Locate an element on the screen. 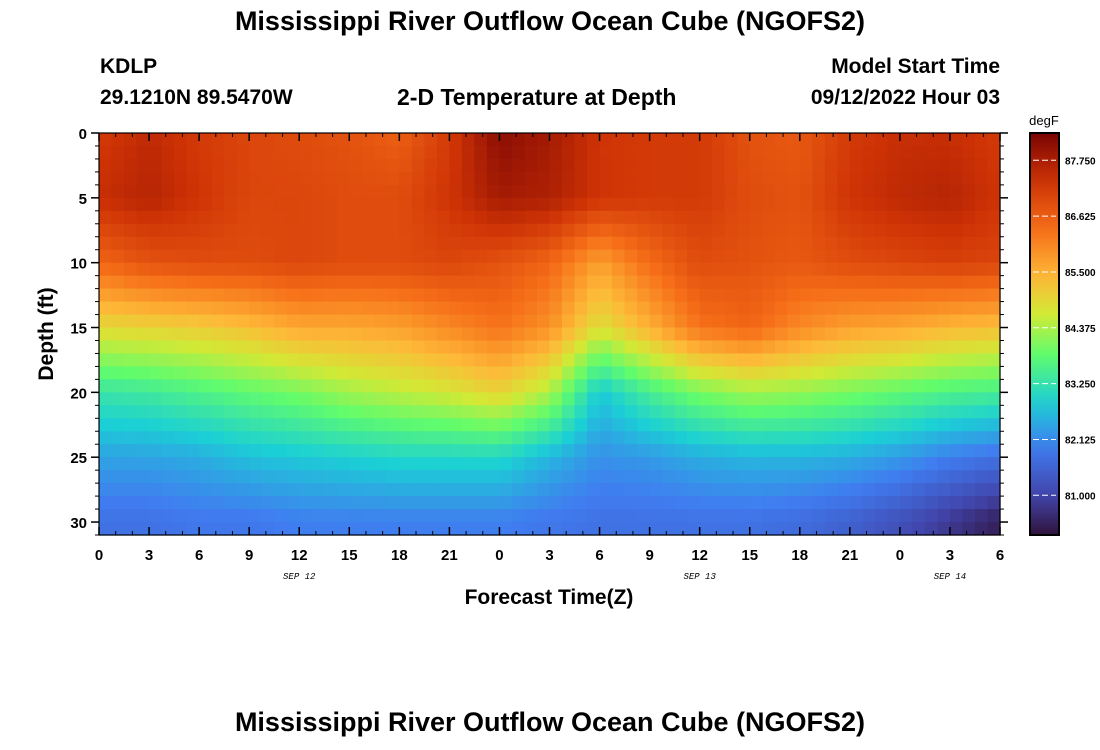  y-axis-title: Depth (ft) is located at coordinates (46, 333).